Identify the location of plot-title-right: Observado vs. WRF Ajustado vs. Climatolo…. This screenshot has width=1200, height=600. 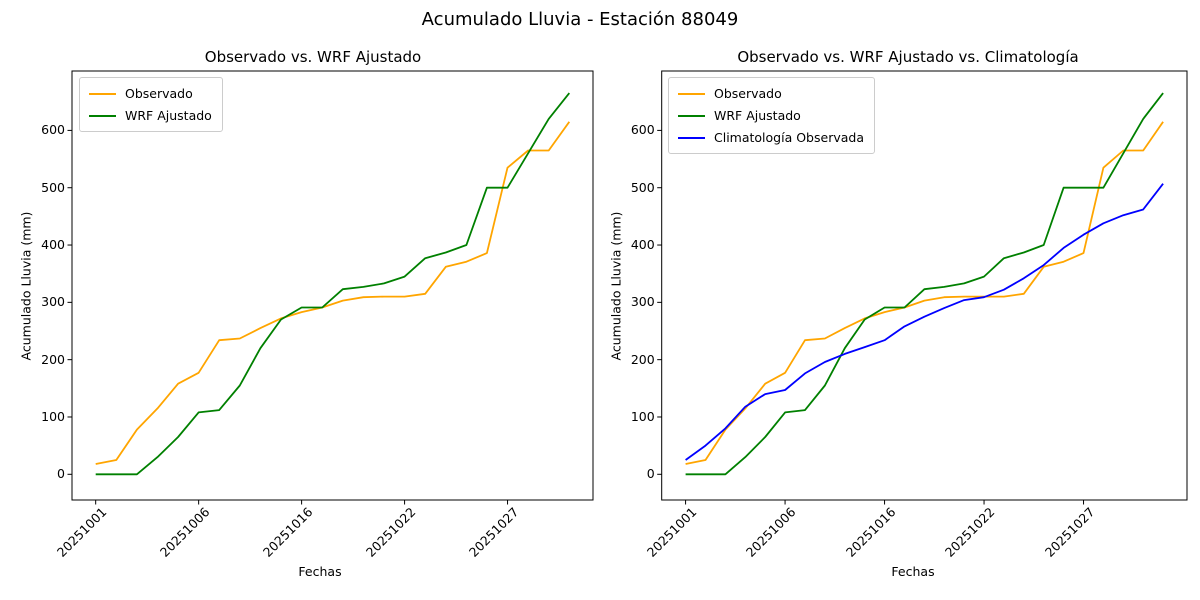
(908, 57).